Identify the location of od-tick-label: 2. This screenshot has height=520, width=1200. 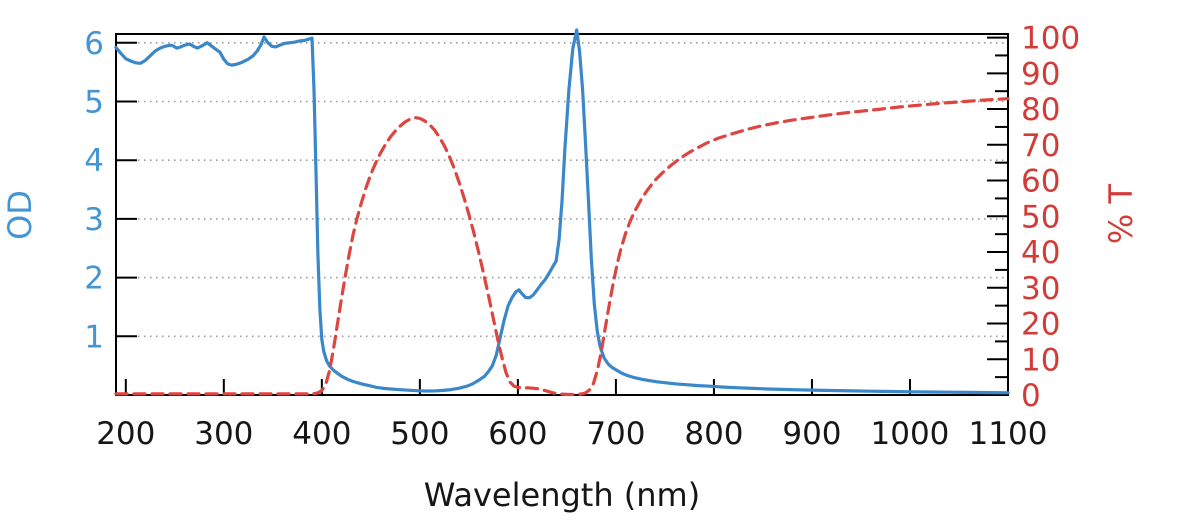
(94, 279).